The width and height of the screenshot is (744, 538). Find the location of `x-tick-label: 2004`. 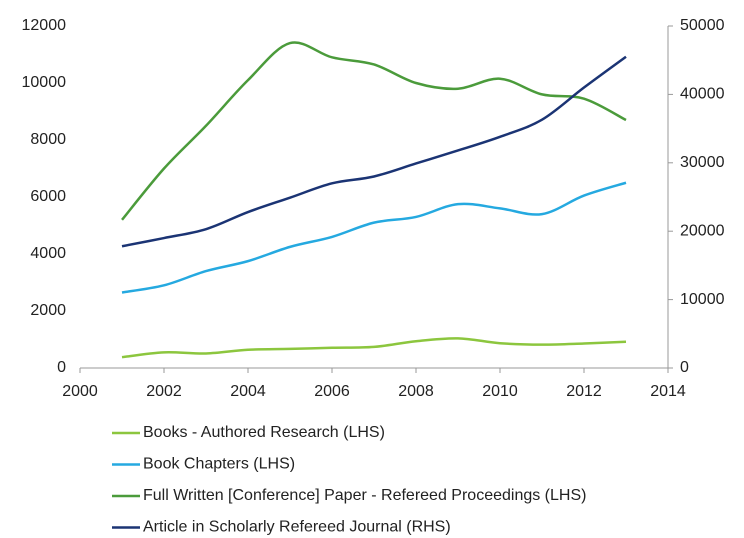

x-tick-label: 2004 is located at coordinates (248, 391).